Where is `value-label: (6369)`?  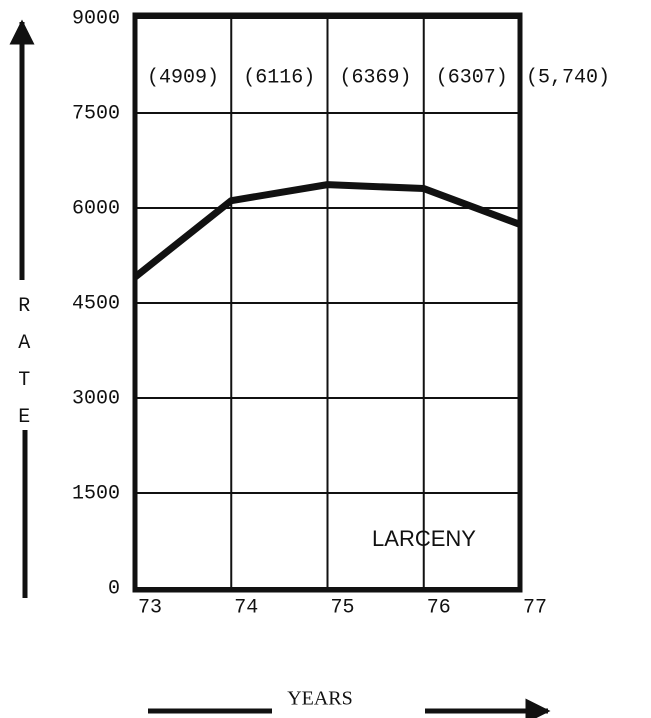
value-label: (6369) is located at coordinates (375, 77).